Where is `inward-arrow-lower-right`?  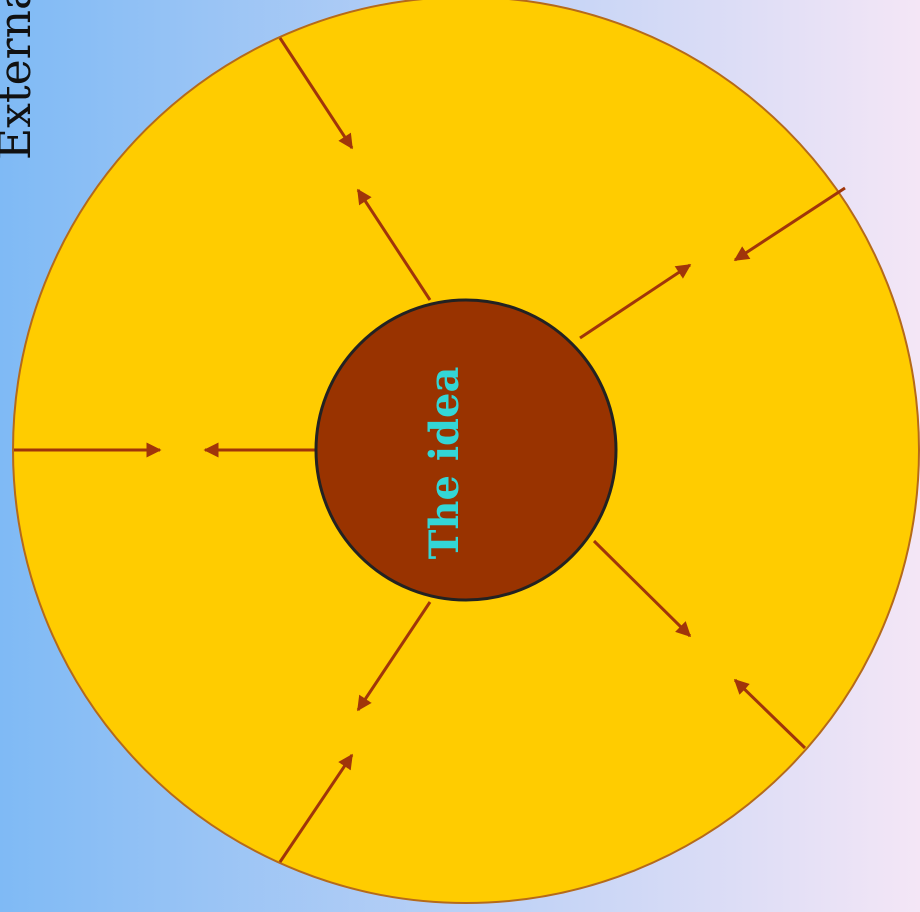 inward-arrow-lower-right is located at coordinates (770, 714).